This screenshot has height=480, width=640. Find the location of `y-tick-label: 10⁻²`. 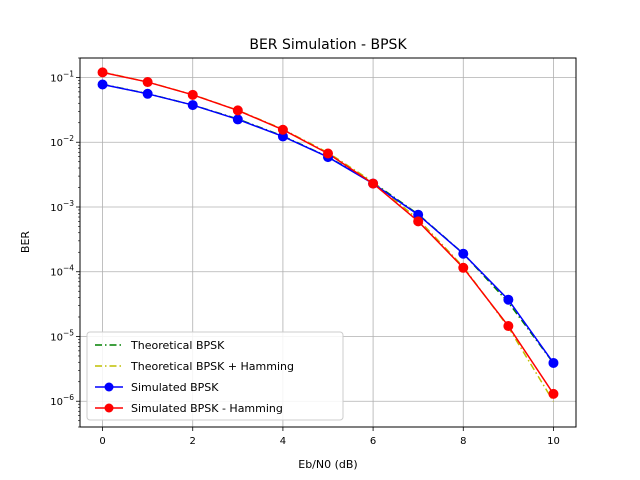

y-tick-label: 10⁻² is located at coordinates (62, 141).